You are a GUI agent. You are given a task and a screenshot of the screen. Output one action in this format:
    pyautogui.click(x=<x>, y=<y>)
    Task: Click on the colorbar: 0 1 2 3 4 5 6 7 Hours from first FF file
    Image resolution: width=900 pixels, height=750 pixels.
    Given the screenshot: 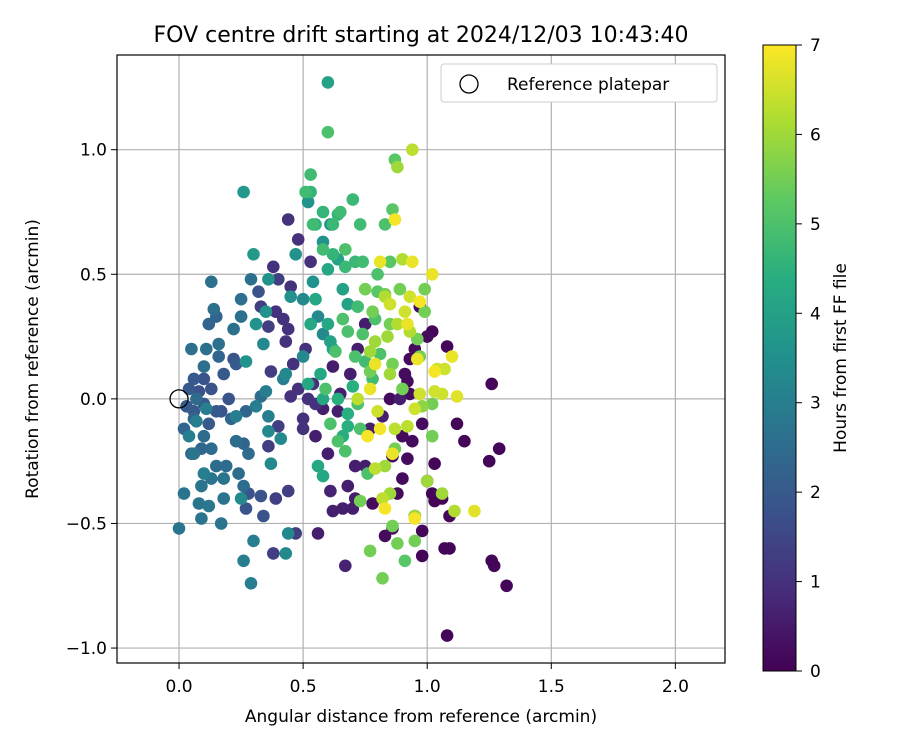 What is the action you would take?
    pyautogui.click(x=806, y=359)
    